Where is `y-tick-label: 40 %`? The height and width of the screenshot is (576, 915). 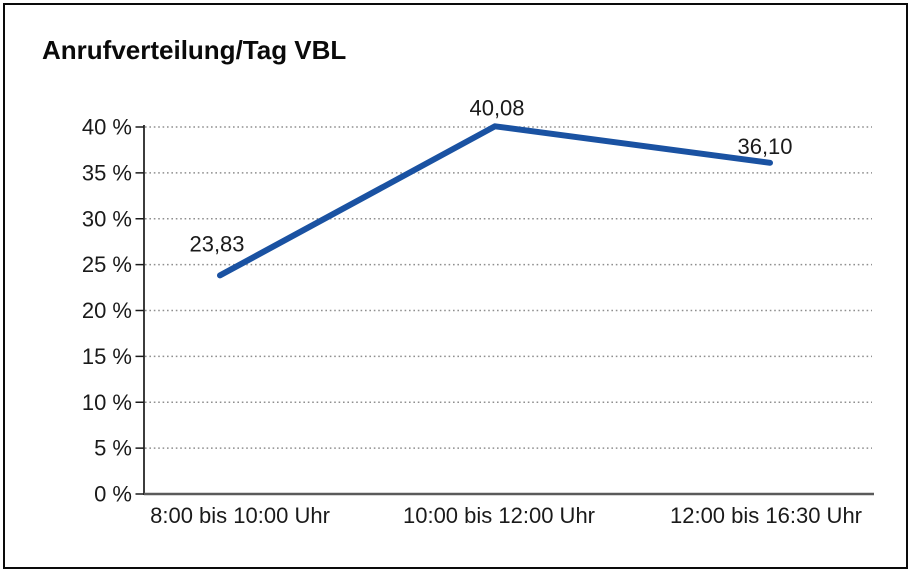
y-tick-label: 40 % is located at coordinates (107, 127).